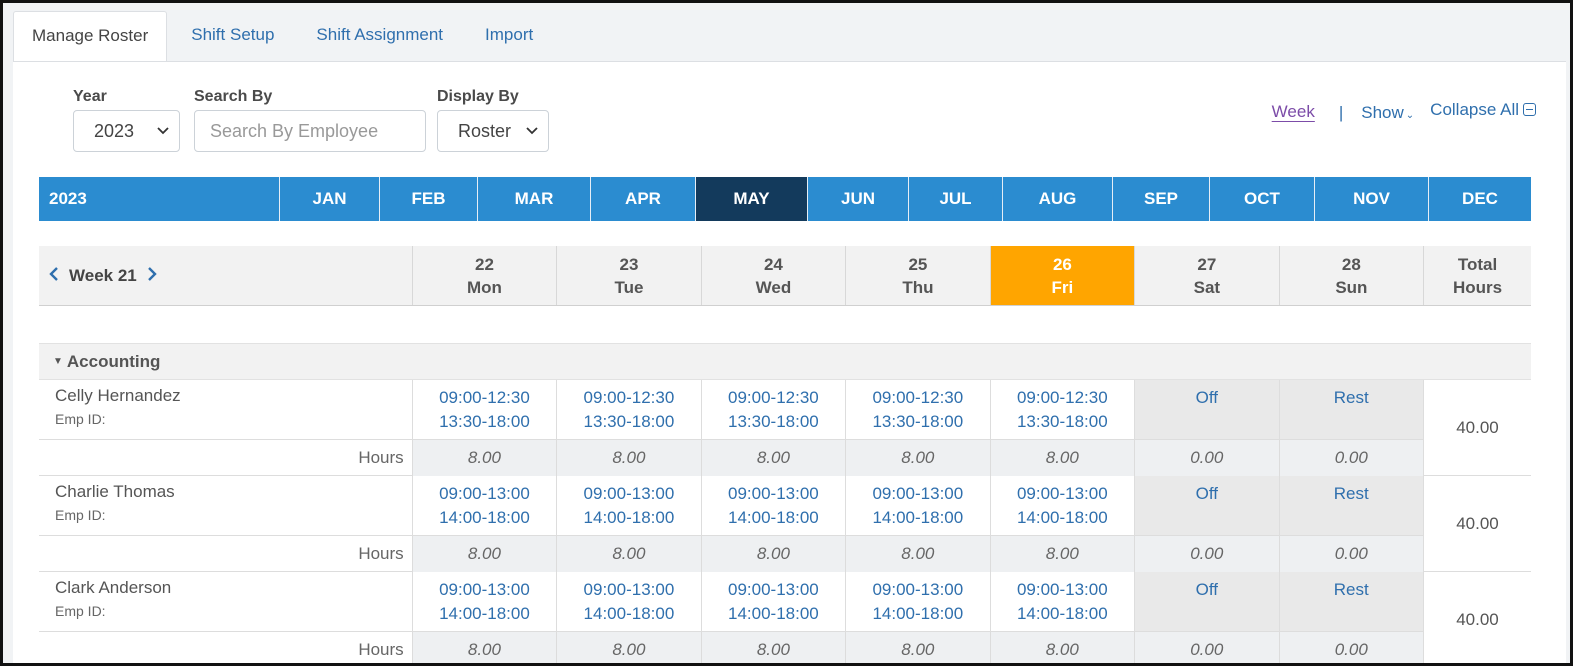  I want to click on day-header-wed: 24 Wed, so click(772, 275).